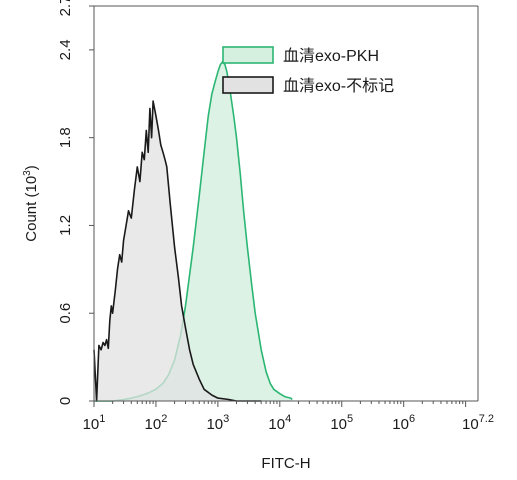 This screenshot has width=517, height=480. I want to click on x-tick-label: 10⁴, so click(279, 423).